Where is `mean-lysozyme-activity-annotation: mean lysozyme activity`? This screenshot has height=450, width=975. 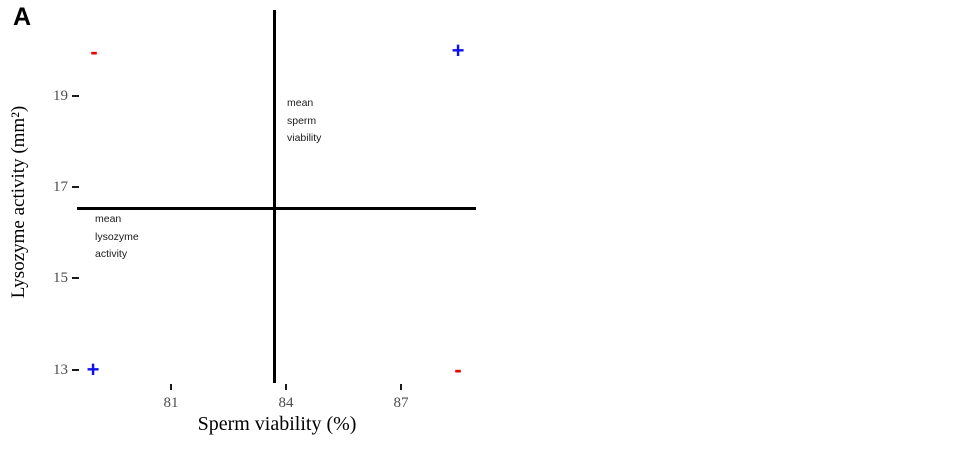
mean-lysozyme-activity-annotation: mean lysozyme activity is located at coordinates (117, 236).